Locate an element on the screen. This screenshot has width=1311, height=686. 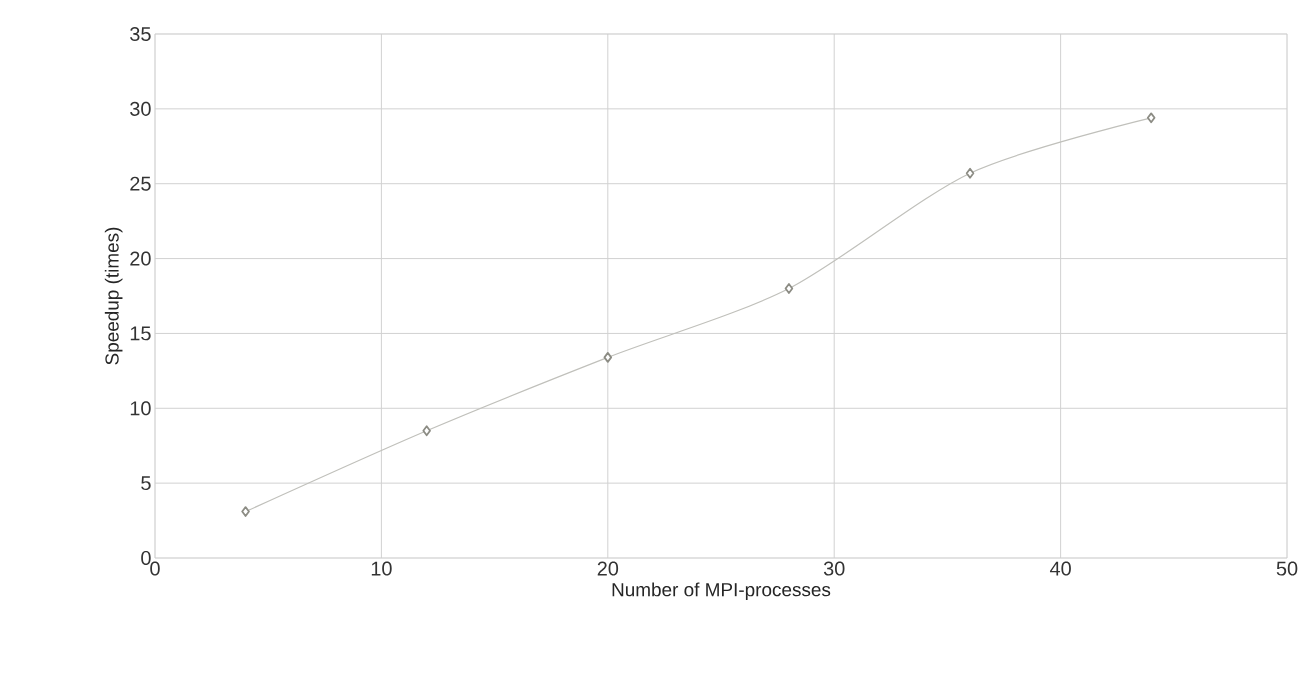
x-tick-label: 30 is located at coordinates (834, 568).